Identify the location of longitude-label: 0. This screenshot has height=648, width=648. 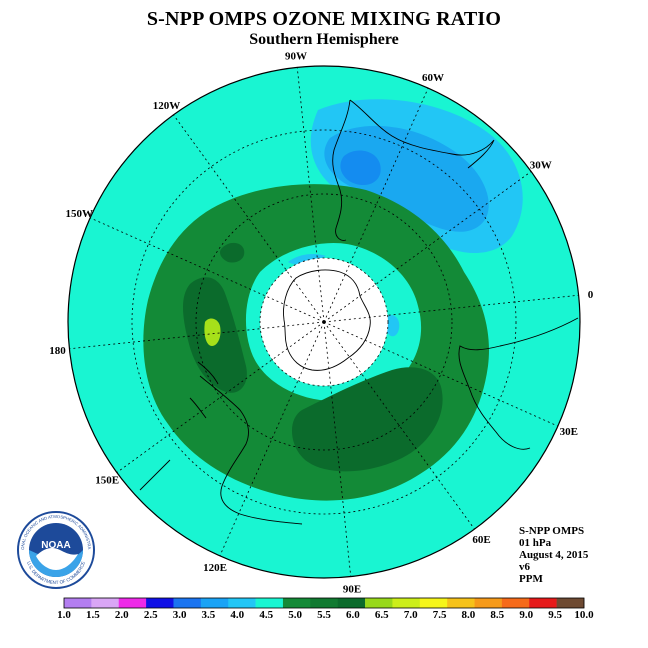
(591, 295).